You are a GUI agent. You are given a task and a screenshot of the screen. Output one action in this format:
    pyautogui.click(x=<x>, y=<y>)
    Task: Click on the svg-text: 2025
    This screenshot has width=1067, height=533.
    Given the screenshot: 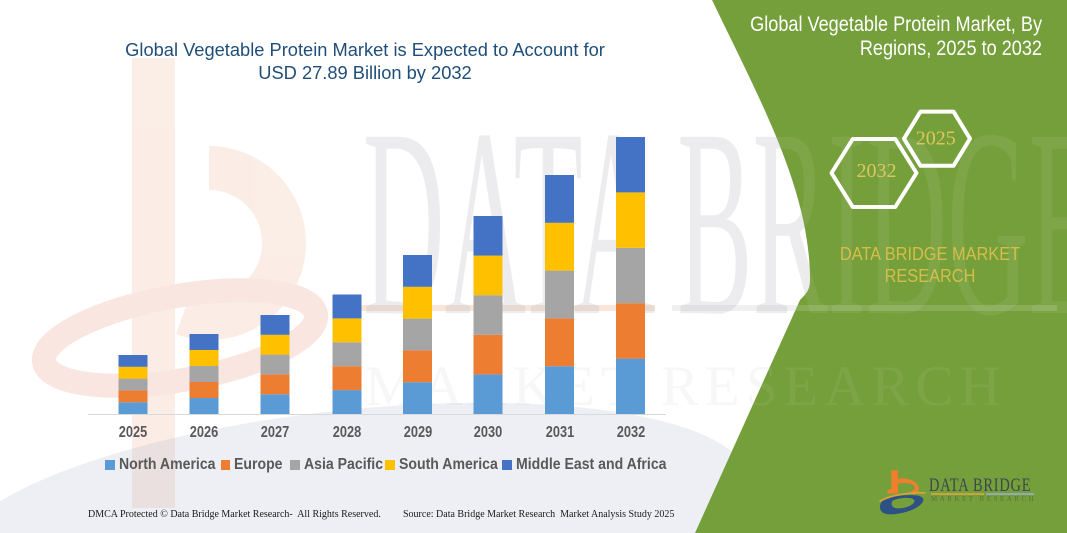 What is the action you would take?
    pyautogui.click(x=936, y=138)
    